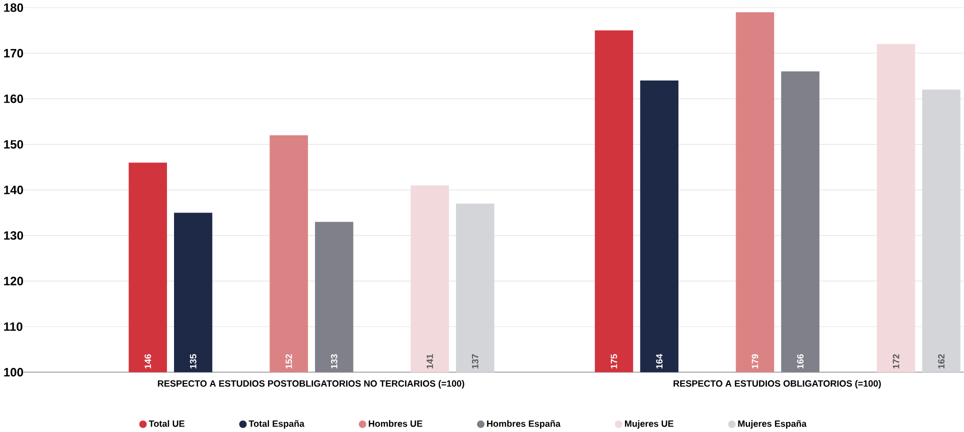 This screenshot has height=432, width=964. Describe the element at coordinates (941, 361) in the screenshot. I see `data-label: 162` at that location.